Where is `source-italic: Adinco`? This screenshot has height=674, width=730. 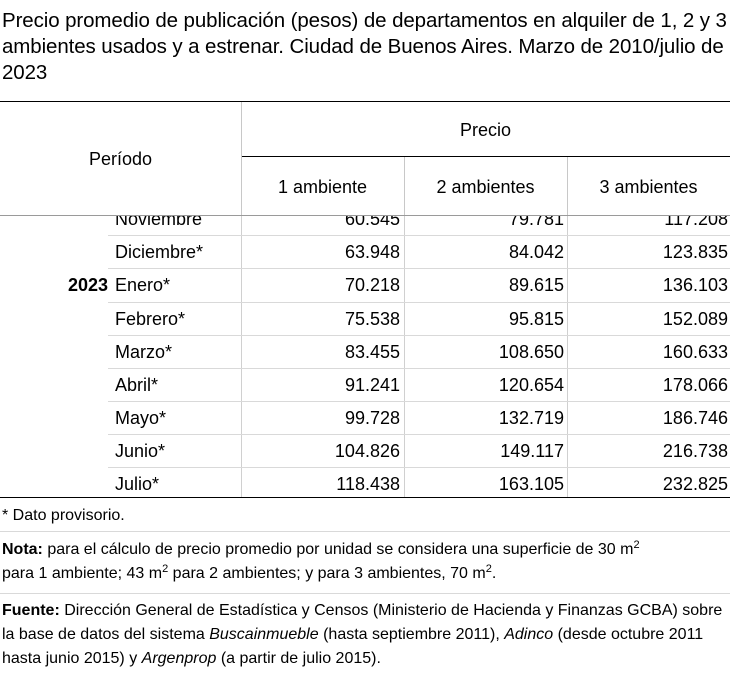
source-italic: Adinco is located at coordinates (529, 634).